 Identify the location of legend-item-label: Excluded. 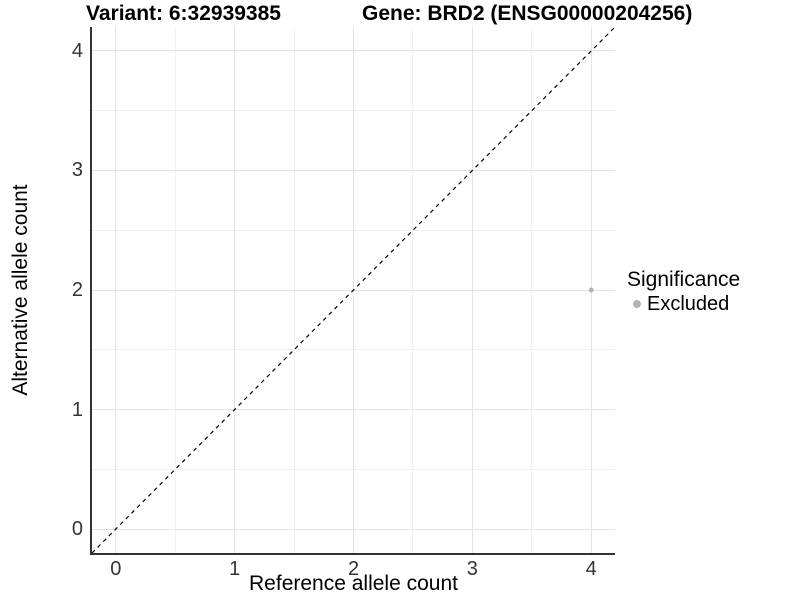
(688, 304).